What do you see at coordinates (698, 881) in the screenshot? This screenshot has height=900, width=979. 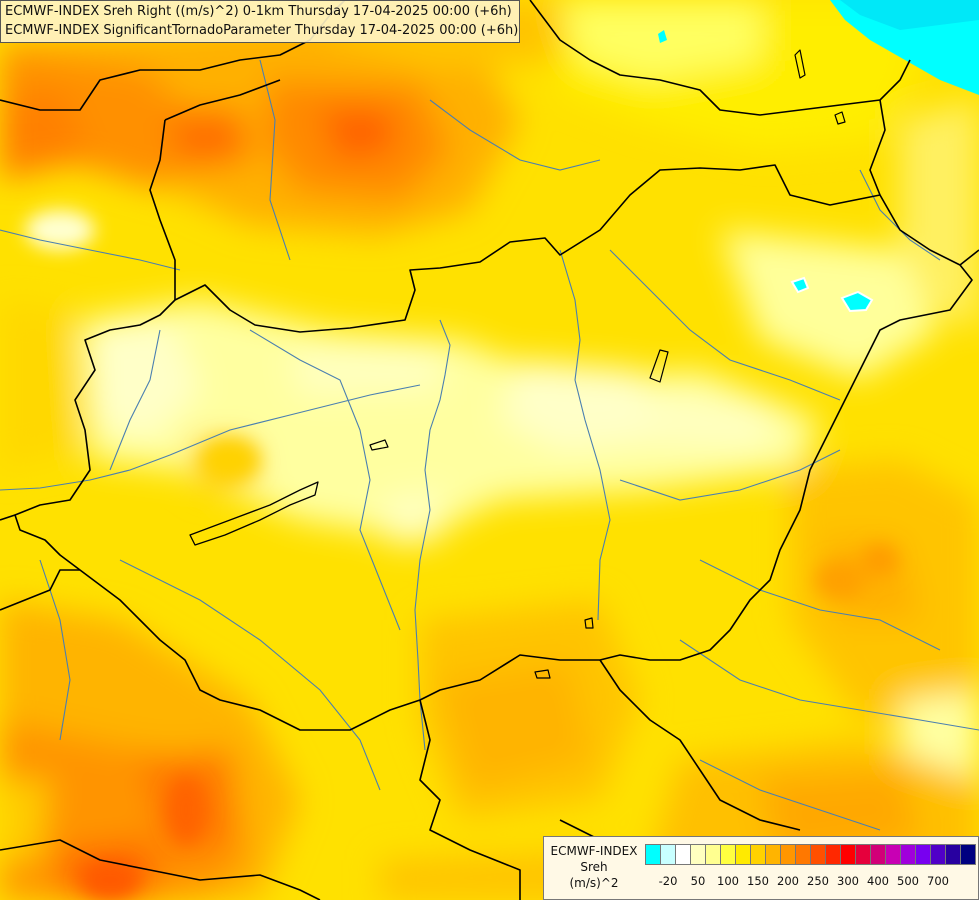 I see `legend-tick-label: 50` at bounding box center [698, 881].